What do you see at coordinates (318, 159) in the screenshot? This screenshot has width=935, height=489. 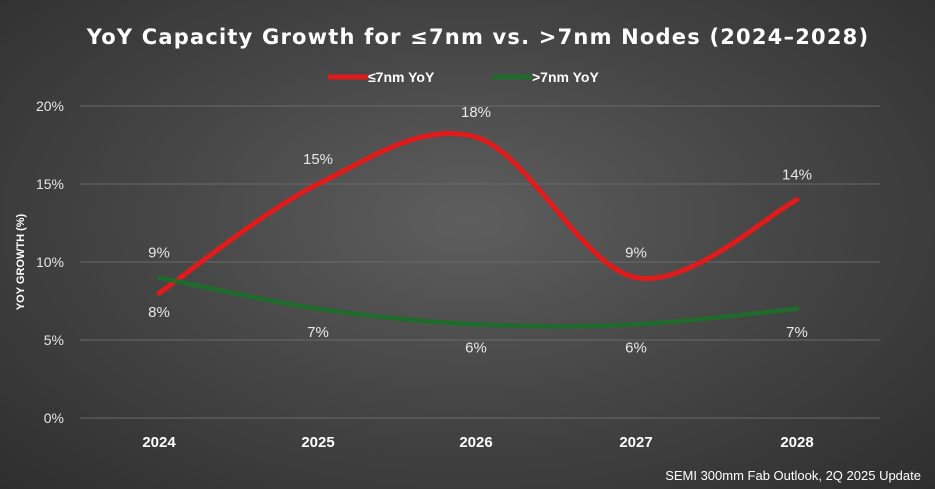 I see `data-label: 15%` at bounding box center [318, 159].